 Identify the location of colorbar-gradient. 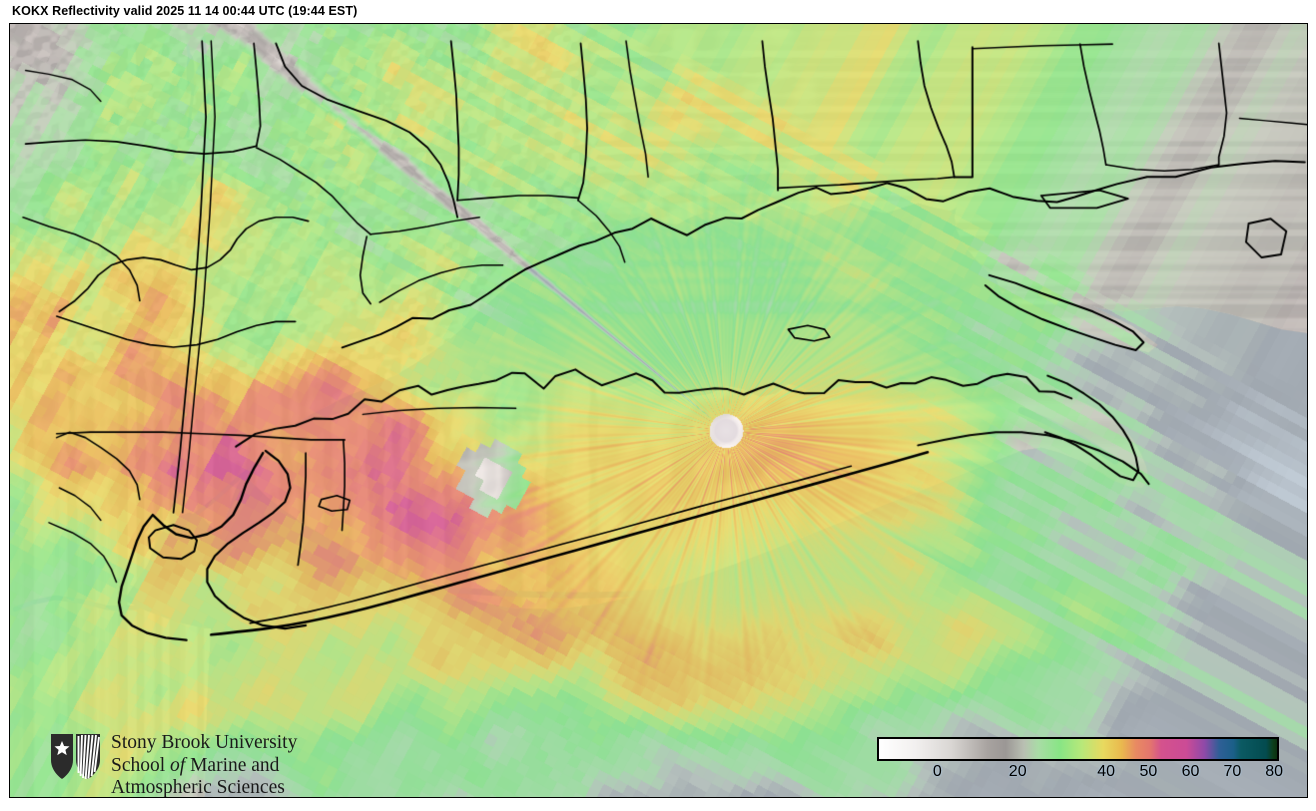
(1078, 749).